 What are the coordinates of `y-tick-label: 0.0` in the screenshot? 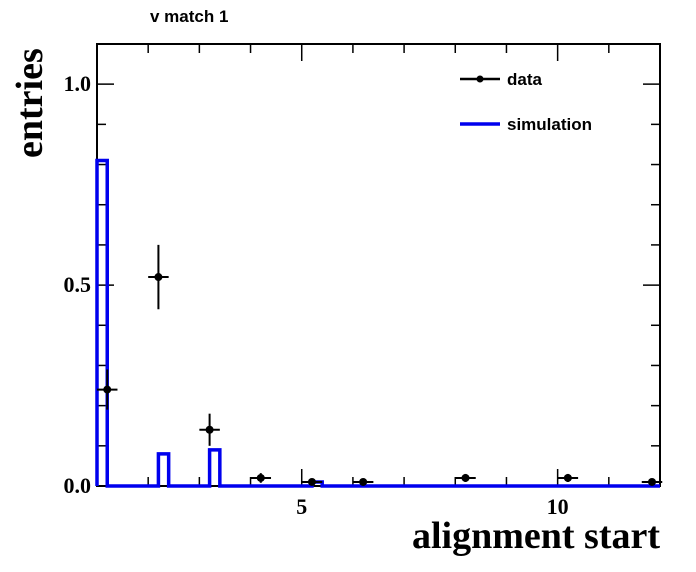 It's located at (78, 485).